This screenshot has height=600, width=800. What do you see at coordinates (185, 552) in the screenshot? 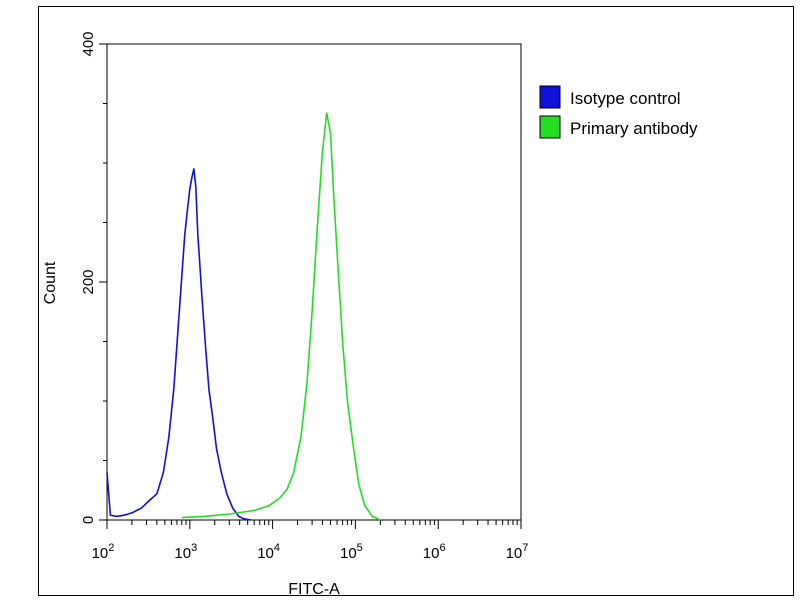
I see `x-tick-label: 10³` at bounding box center [185, 552].